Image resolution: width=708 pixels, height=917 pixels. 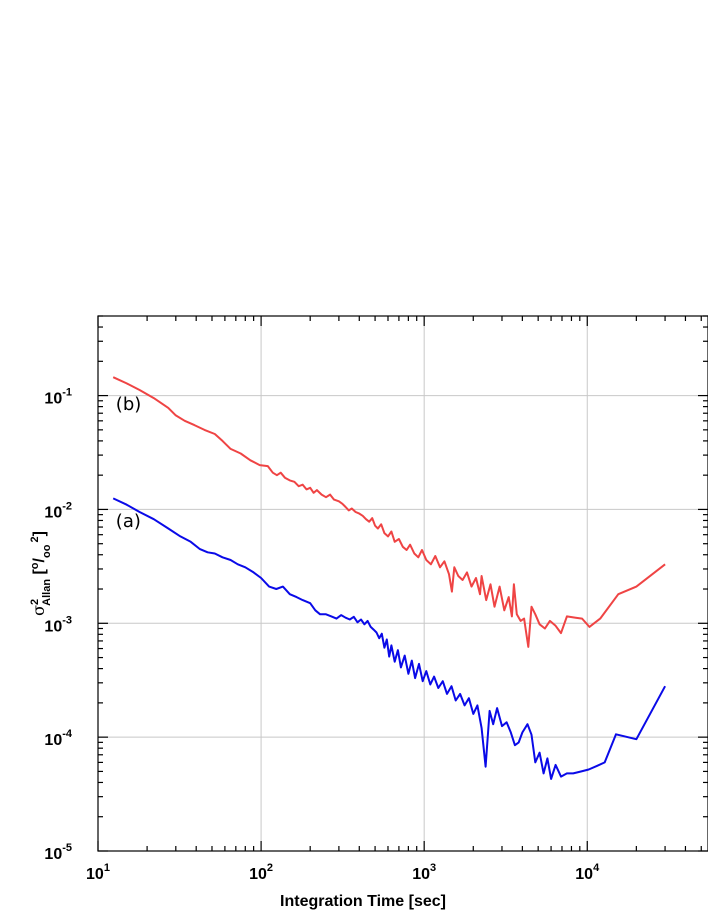 What do you see at coordinates (107, 868) in the screenshot?
I see `x-tick-exponent: 1` at bounding box center [107, 868].